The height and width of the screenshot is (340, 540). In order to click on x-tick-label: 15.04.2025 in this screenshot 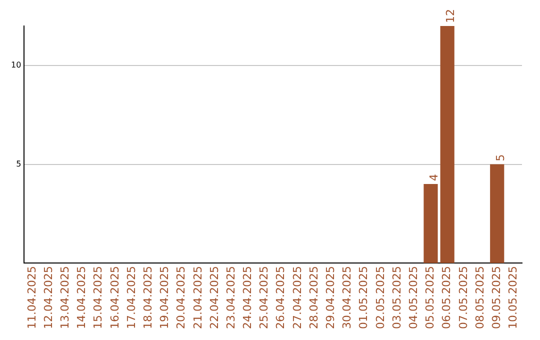, I will do `click(98, 298)`.